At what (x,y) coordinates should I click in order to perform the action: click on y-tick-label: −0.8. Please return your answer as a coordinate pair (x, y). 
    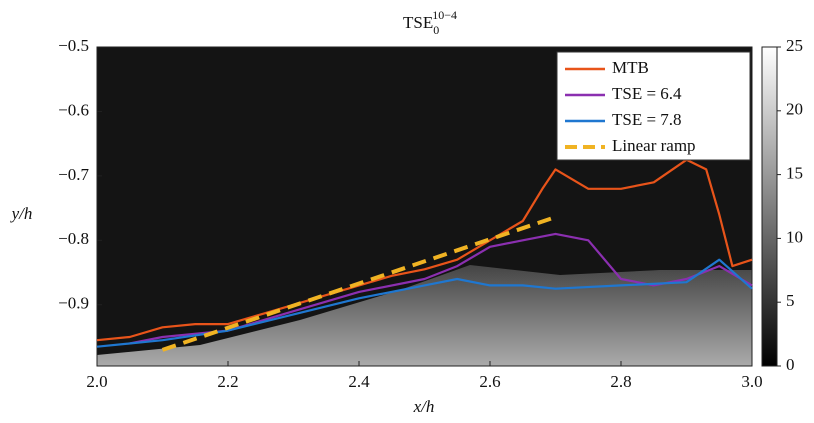
    Looking at the image, I should click on (73, 238).